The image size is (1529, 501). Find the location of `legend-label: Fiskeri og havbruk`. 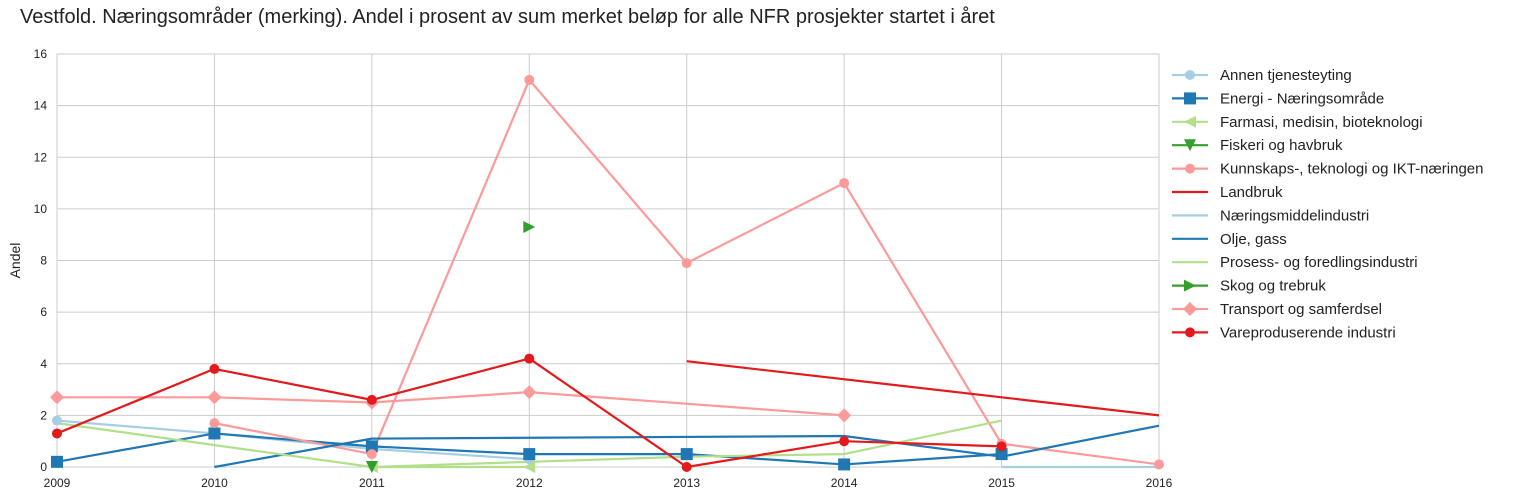

legend-label: Fiskeri og havbruk is located at coordinates (1281, 145).